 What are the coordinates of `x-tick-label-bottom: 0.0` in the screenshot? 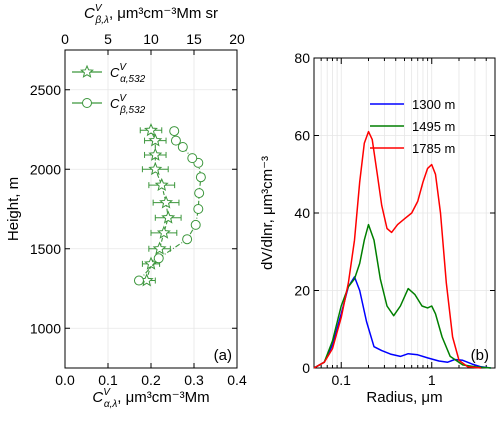 It's located at (65, 380).